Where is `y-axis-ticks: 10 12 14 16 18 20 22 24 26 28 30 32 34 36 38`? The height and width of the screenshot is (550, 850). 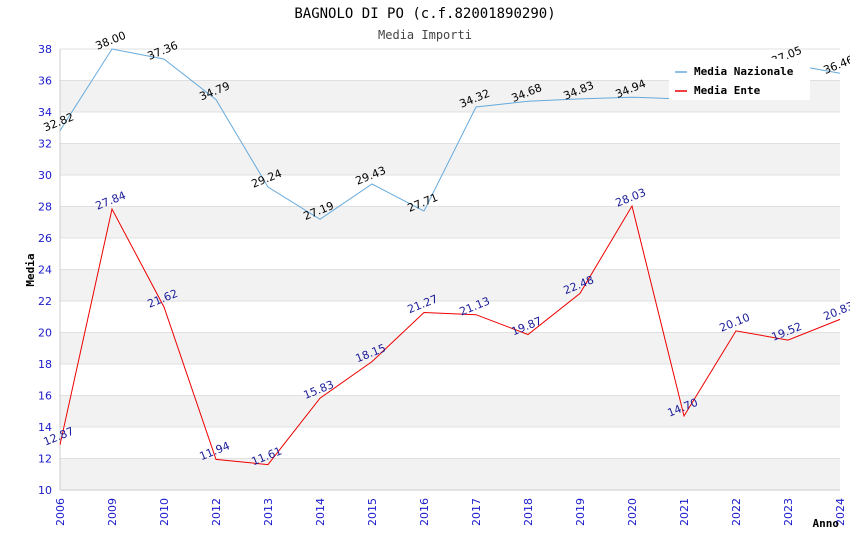
y-axis-ticks: 10 12 14 16 18 20 22 24 26 28 30 32 34 36 38 is located at coordinates (45, 270).